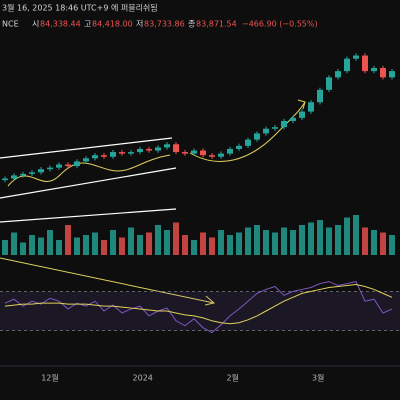 This screenshot has width=400, height=400. I want to click on x-tick-label: 2월, so click(232, 378).